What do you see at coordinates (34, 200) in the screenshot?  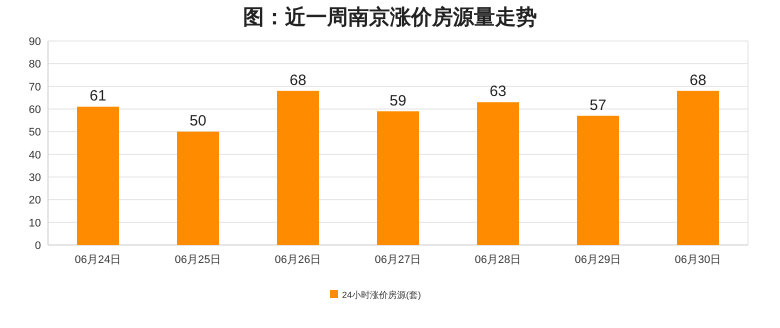 I see `y-tick-label: 20` at bounding box center [34, 200].